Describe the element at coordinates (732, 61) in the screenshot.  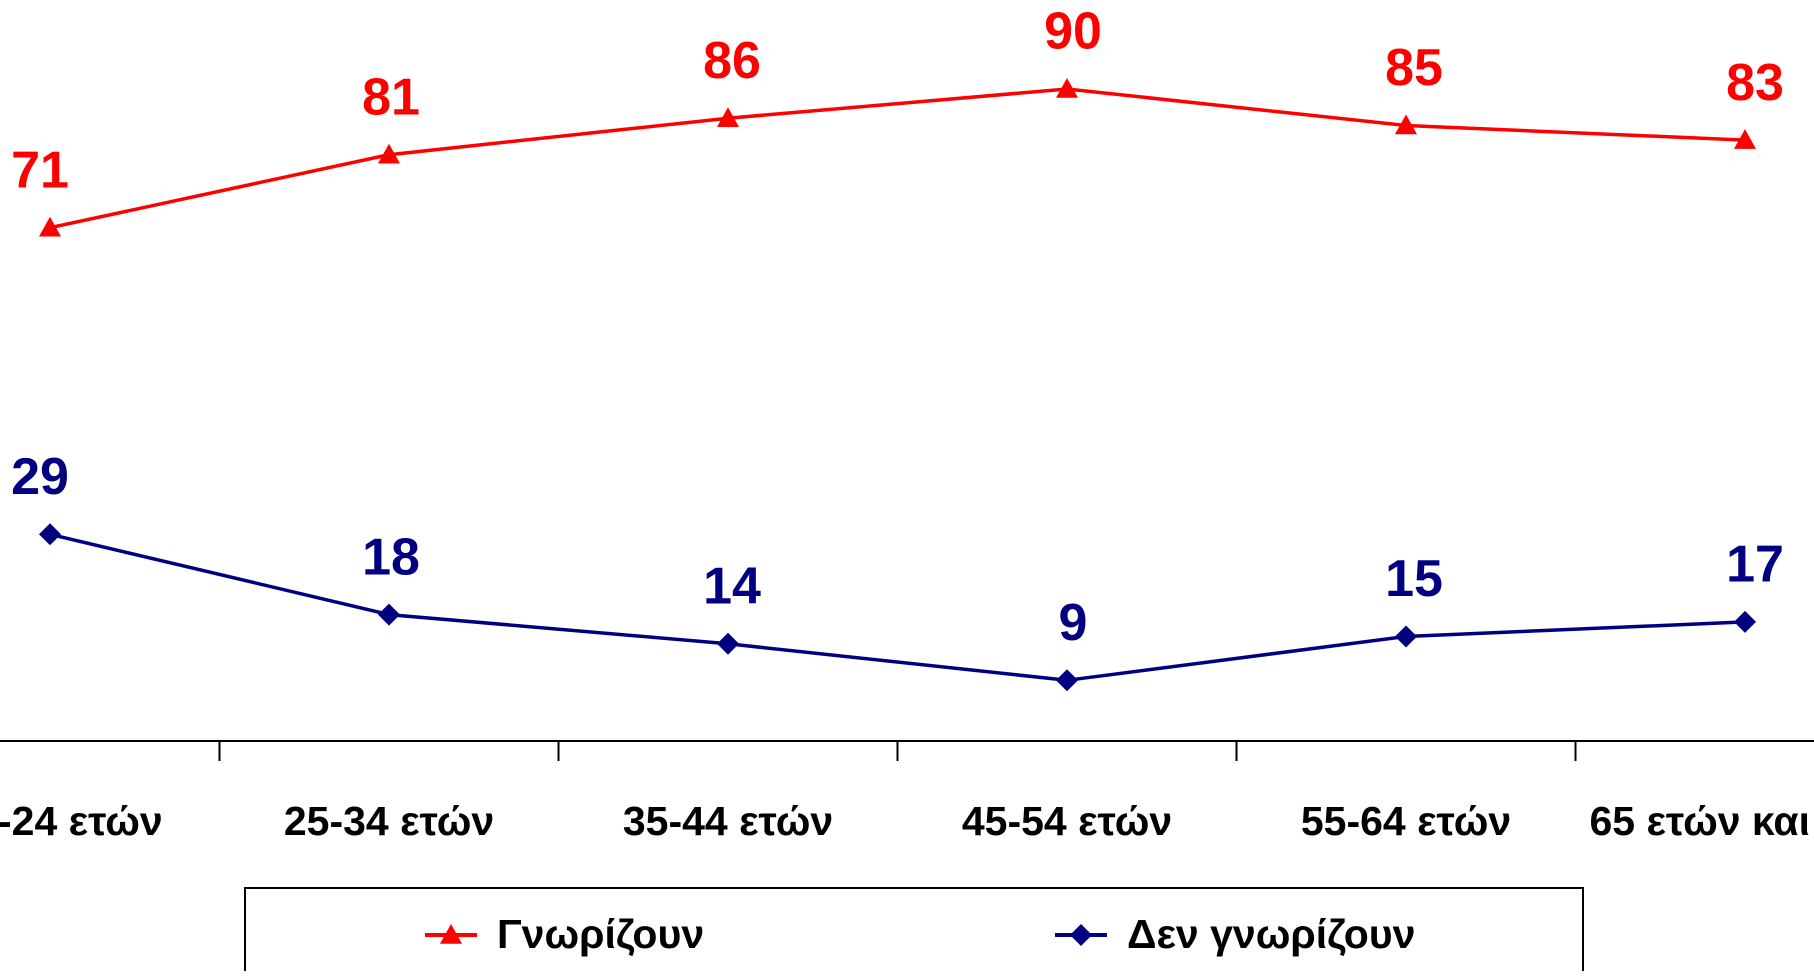
I see `data-label: 86` at that location.